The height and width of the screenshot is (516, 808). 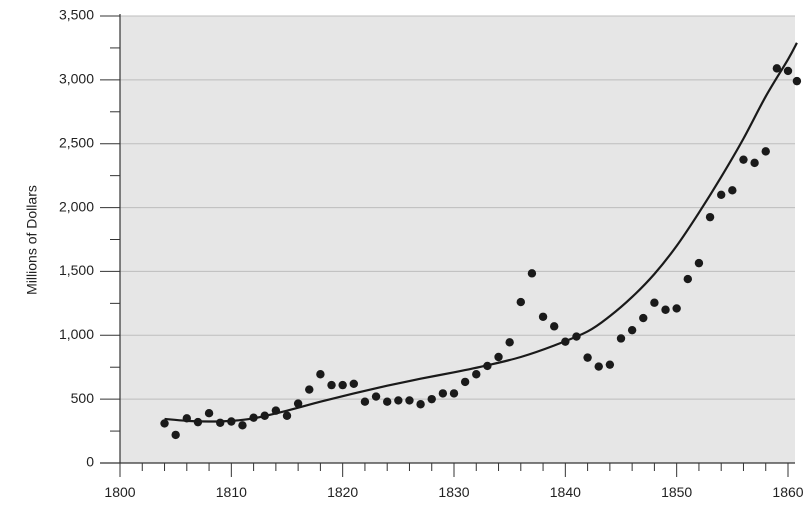 What do you see at coordinates (342, 492) in the screenshot?
I see `x-tick-label: 1820` at bounding box center [342, 492].